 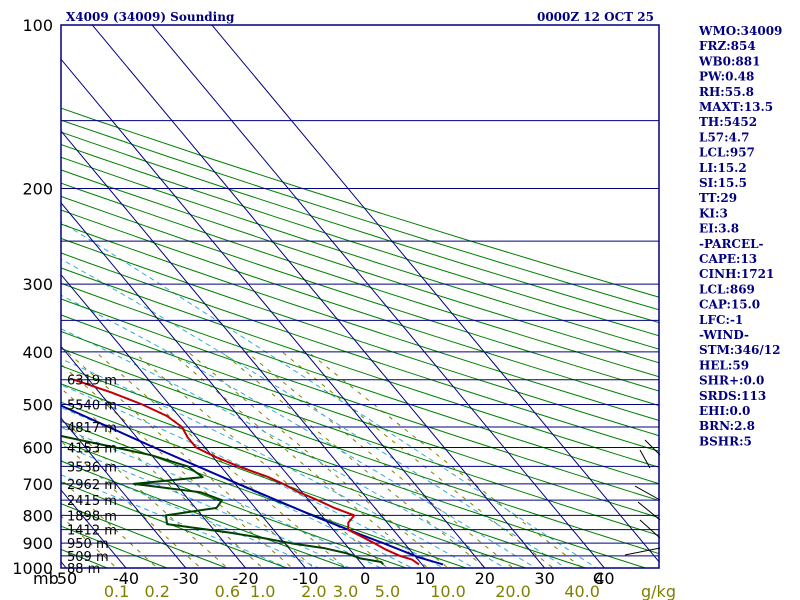 What do you see at coordinates (726, 77) in the screenshot?
I see `index-item: PW:0.48` at bounding box center [726, 77].